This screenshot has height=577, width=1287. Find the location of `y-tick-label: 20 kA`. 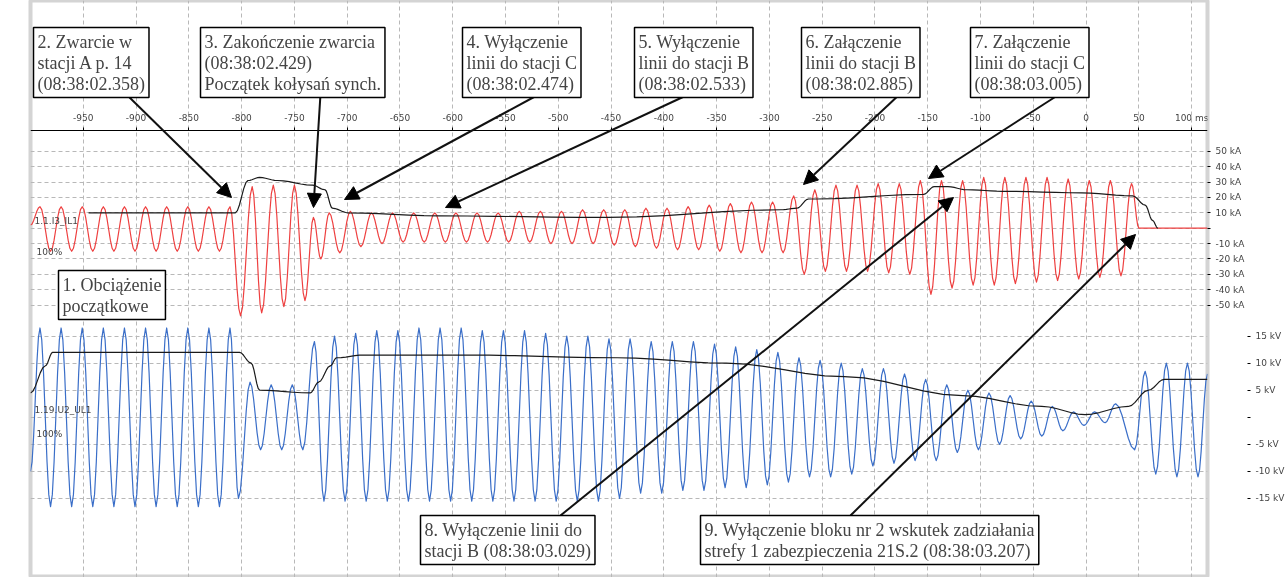

y-tick-label: 20 kA is located at coordinates (1229, 197).